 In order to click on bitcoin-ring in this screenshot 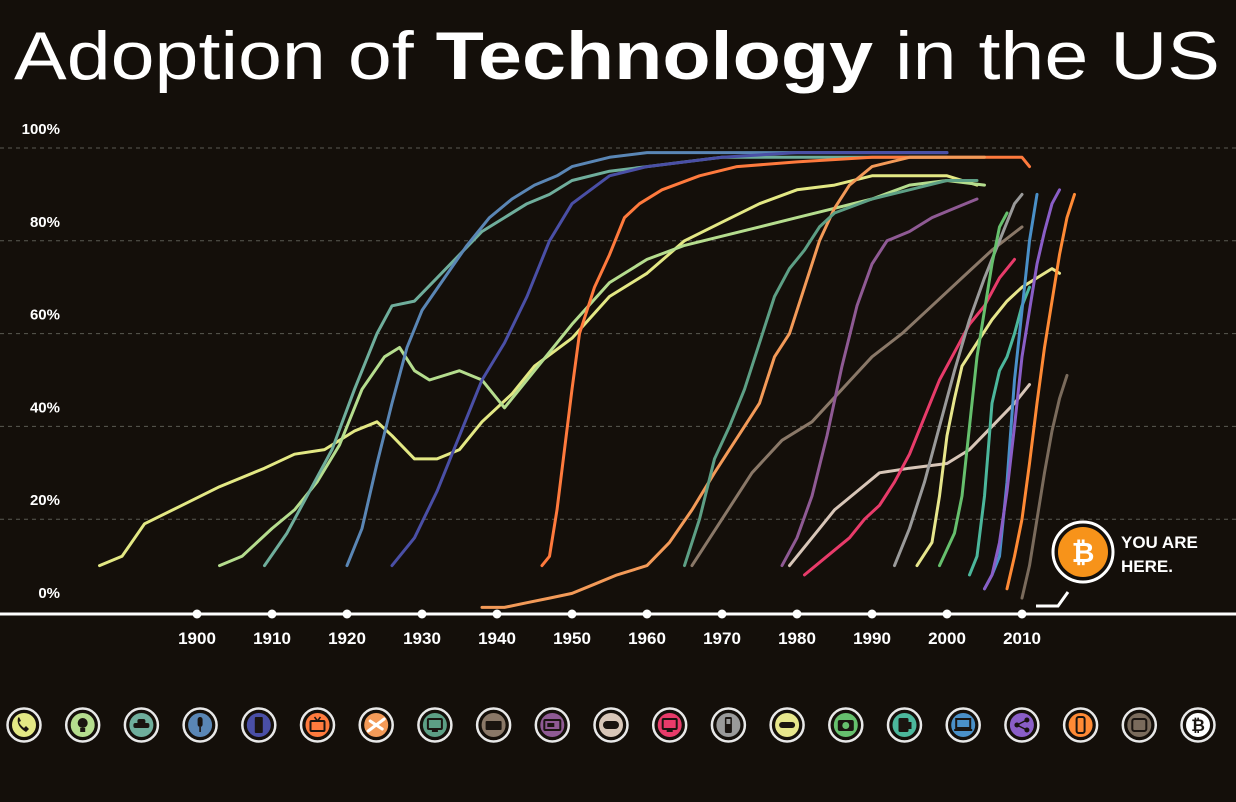, I will do `click(1083, 552)`.